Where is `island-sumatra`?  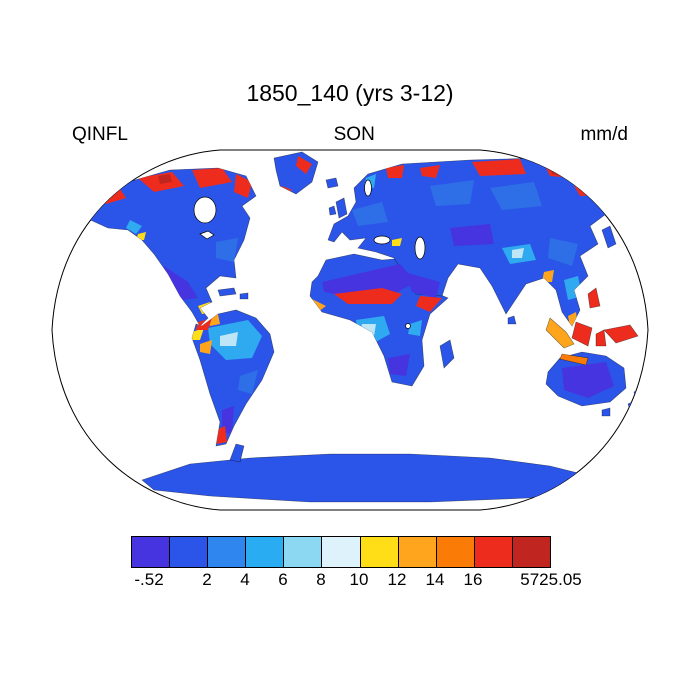
island-sumatra is located at coordinates (560, 333).